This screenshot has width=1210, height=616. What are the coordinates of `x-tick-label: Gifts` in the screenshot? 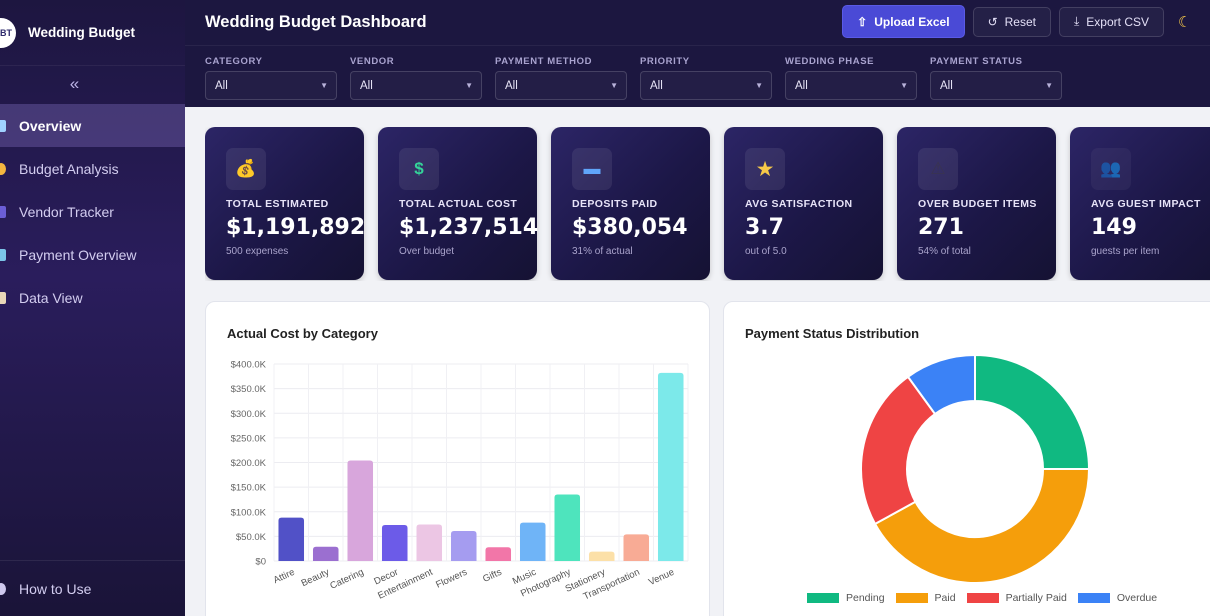 It's located at (492, 576).